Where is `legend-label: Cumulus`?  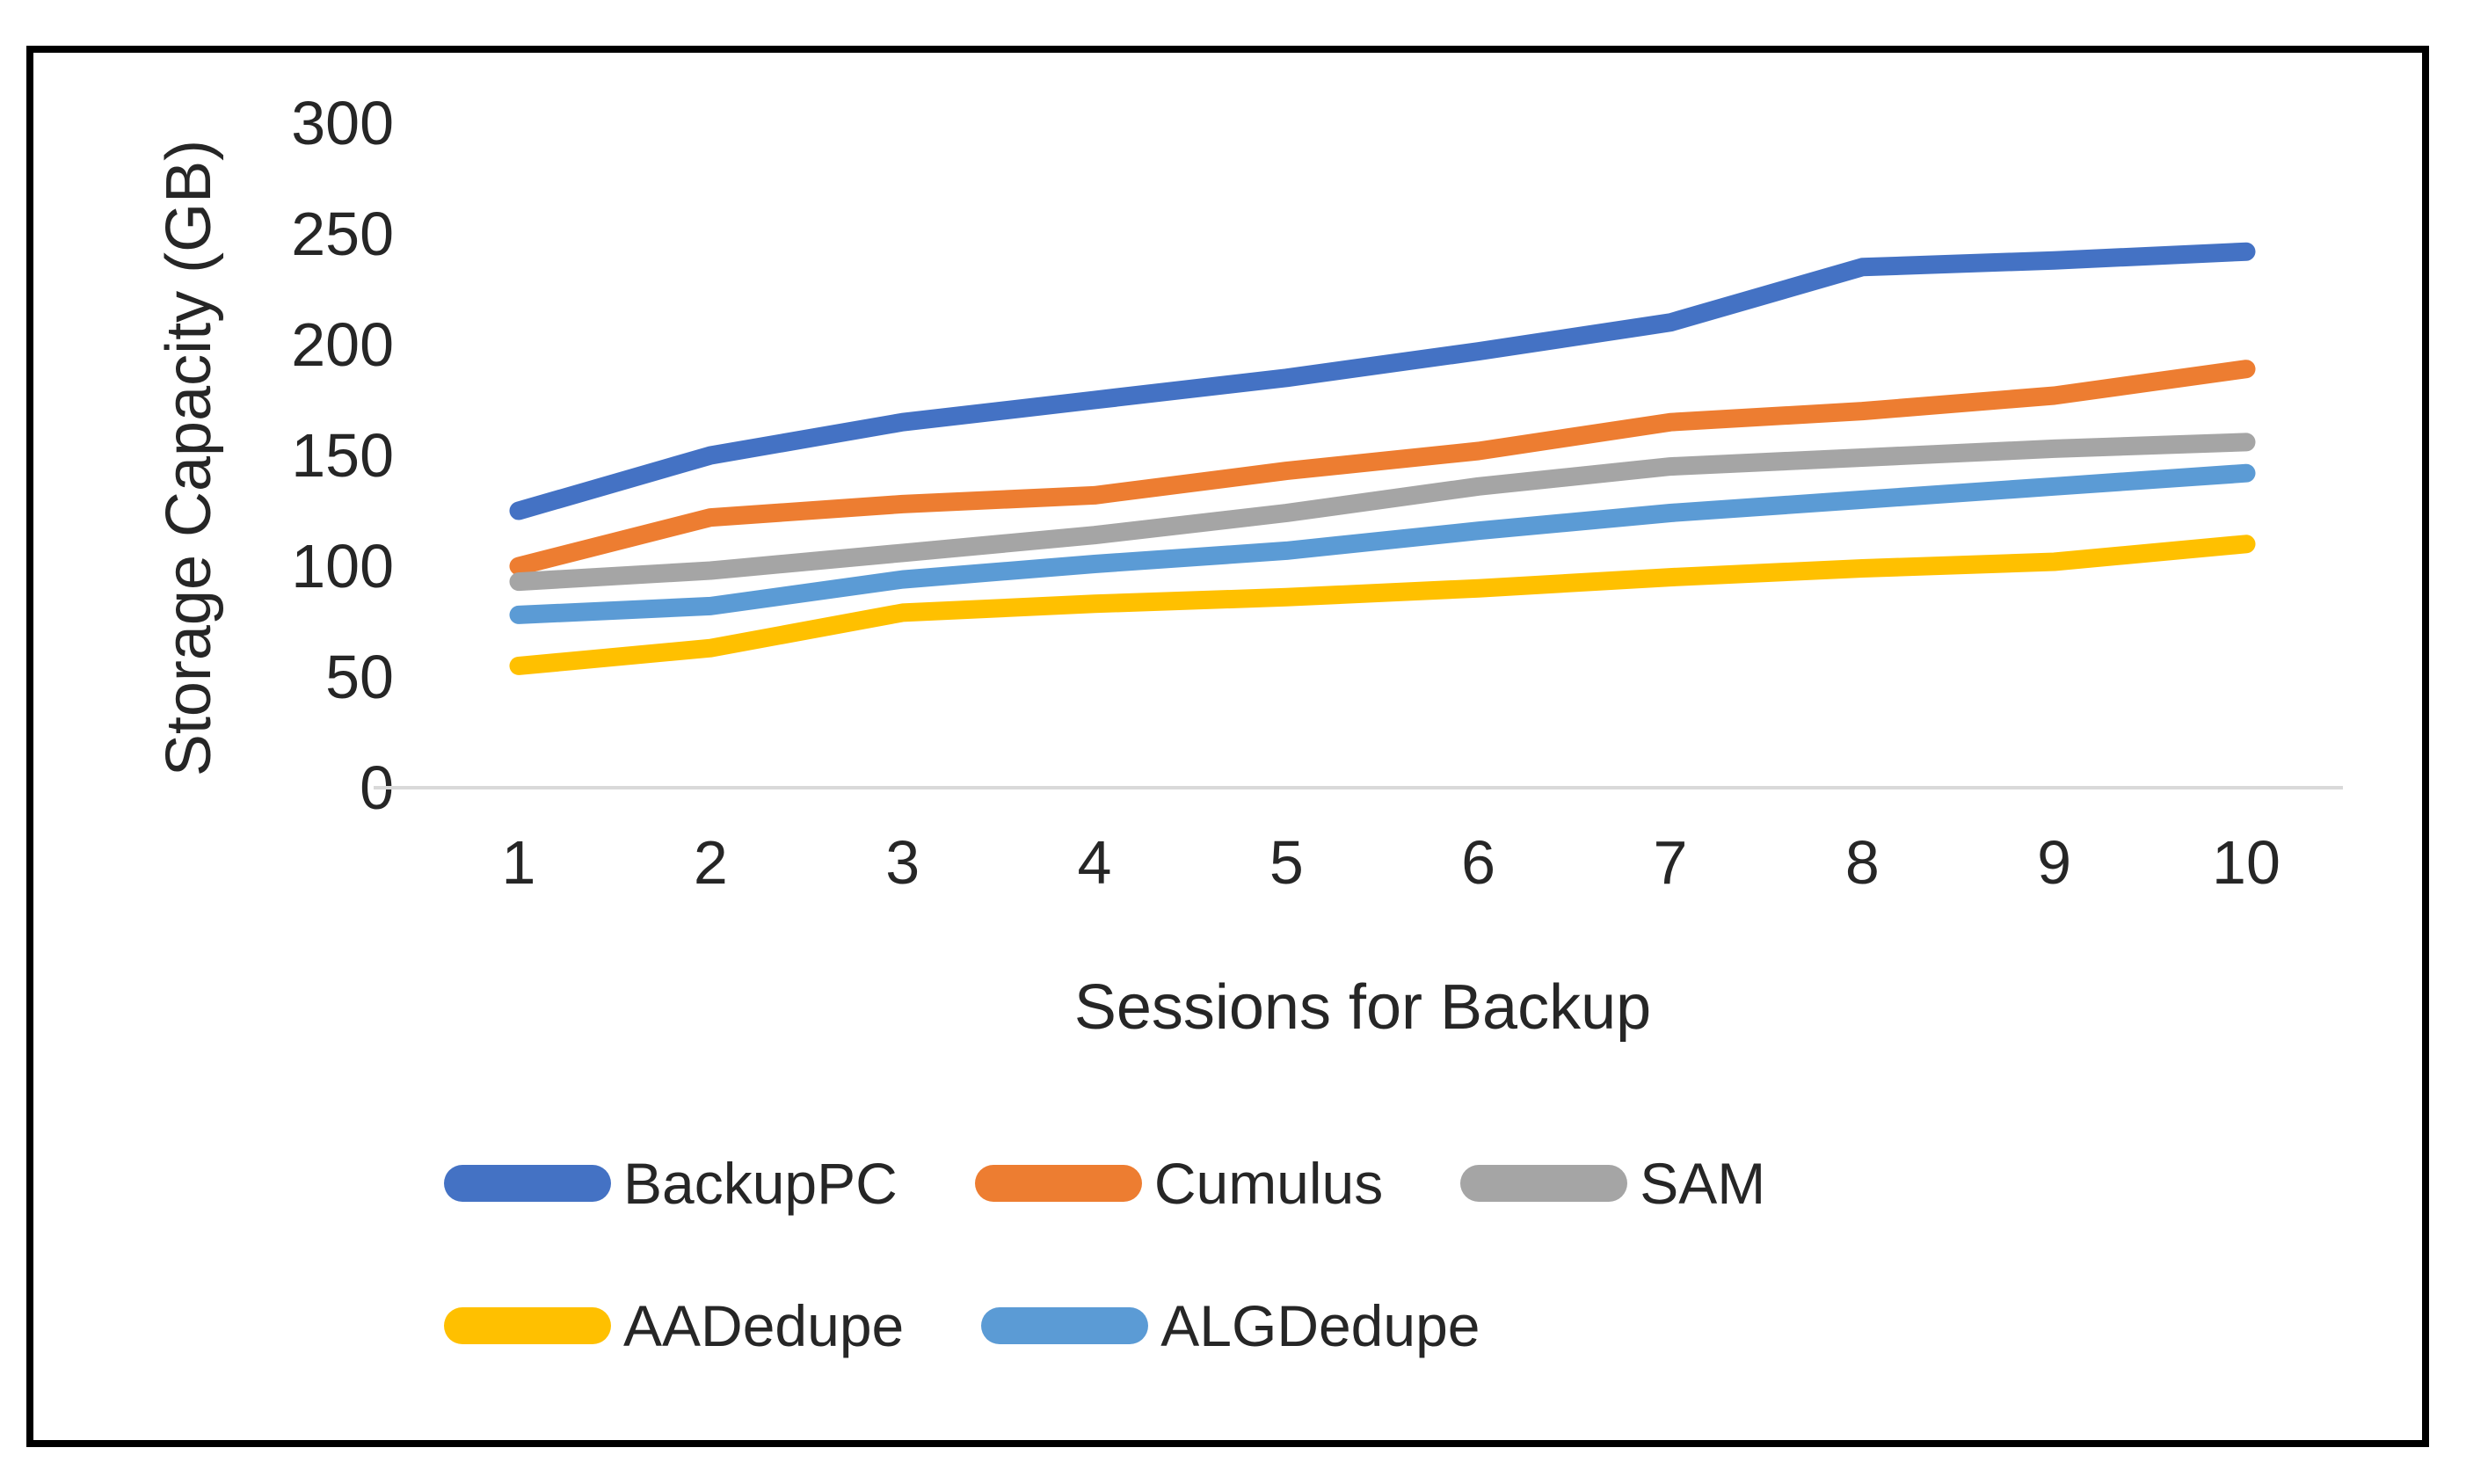
legend-label: Cumulus is located at coordinates (1269, 1183).